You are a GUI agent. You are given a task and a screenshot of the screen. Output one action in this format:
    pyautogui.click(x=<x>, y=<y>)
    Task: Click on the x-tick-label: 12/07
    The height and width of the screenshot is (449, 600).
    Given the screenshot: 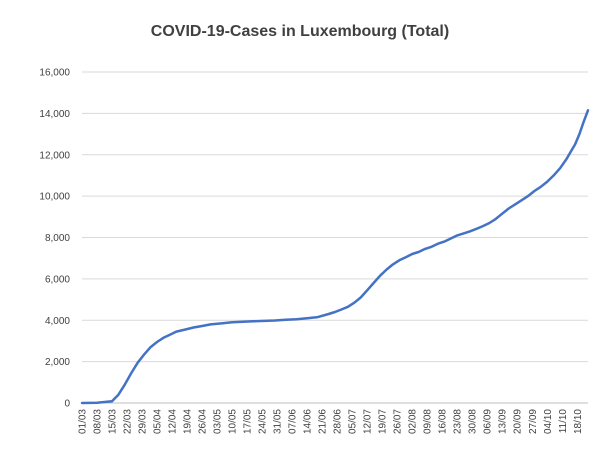 What is the action you would take?
    pyautogui.click(x=368, y=421)
    